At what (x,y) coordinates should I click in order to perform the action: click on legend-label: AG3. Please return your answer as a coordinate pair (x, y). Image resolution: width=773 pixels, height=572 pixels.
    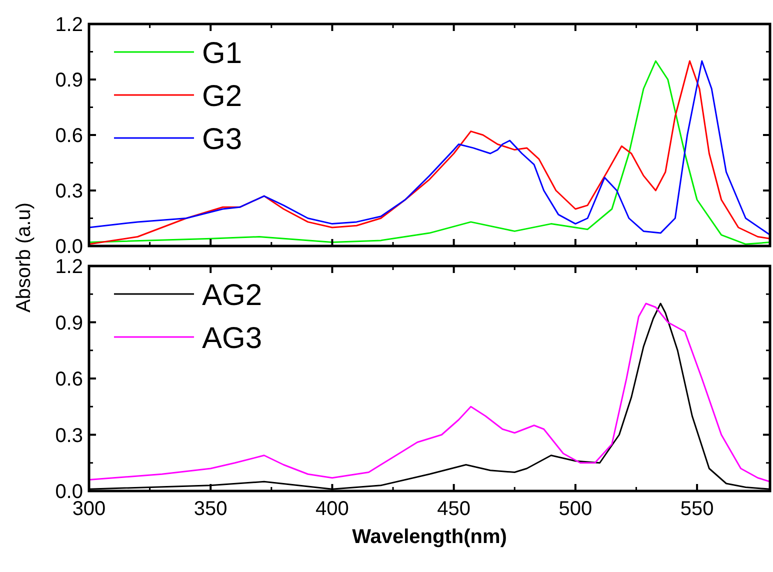
    Looking at the image, I should click on (232, 338).